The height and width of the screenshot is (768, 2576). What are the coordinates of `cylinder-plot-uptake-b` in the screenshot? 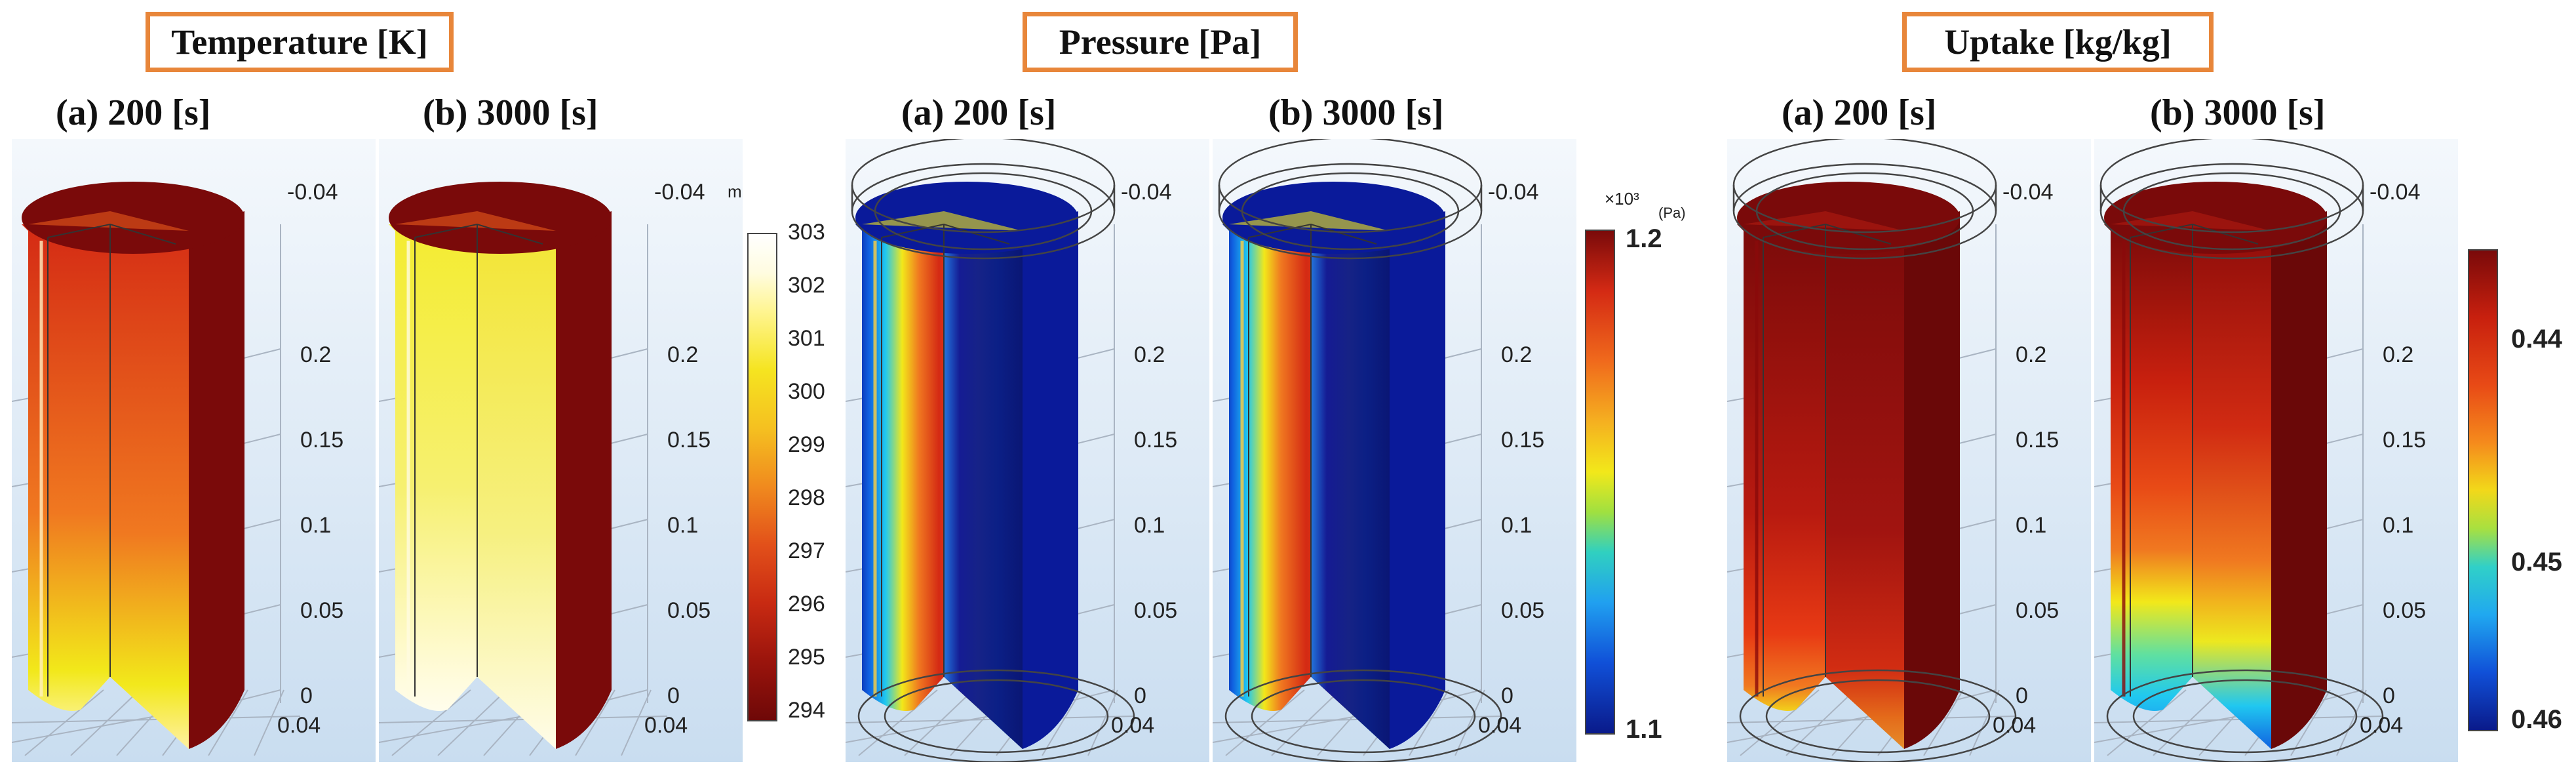 It's located at (2276, 450).